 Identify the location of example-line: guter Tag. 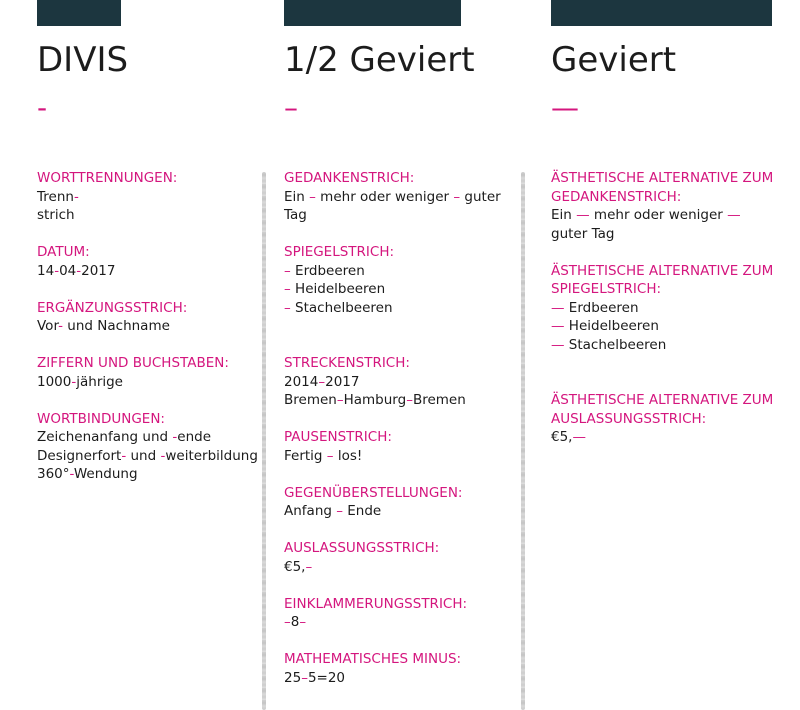
(666, 234).